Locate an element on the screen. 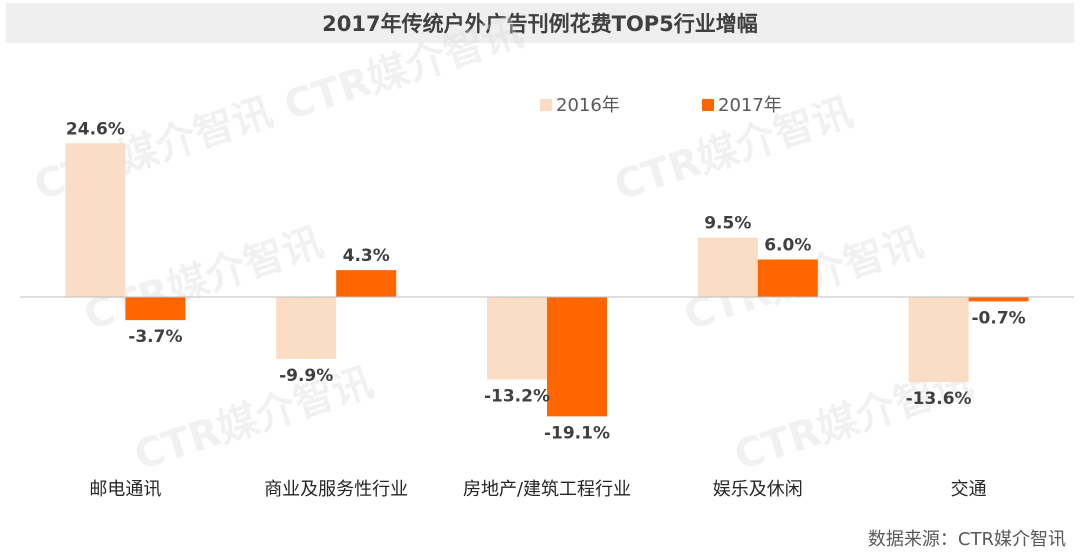 This screenshot has height=559, width=1080. category-label: 邮电通讯 is located at coordinates (125, 489).